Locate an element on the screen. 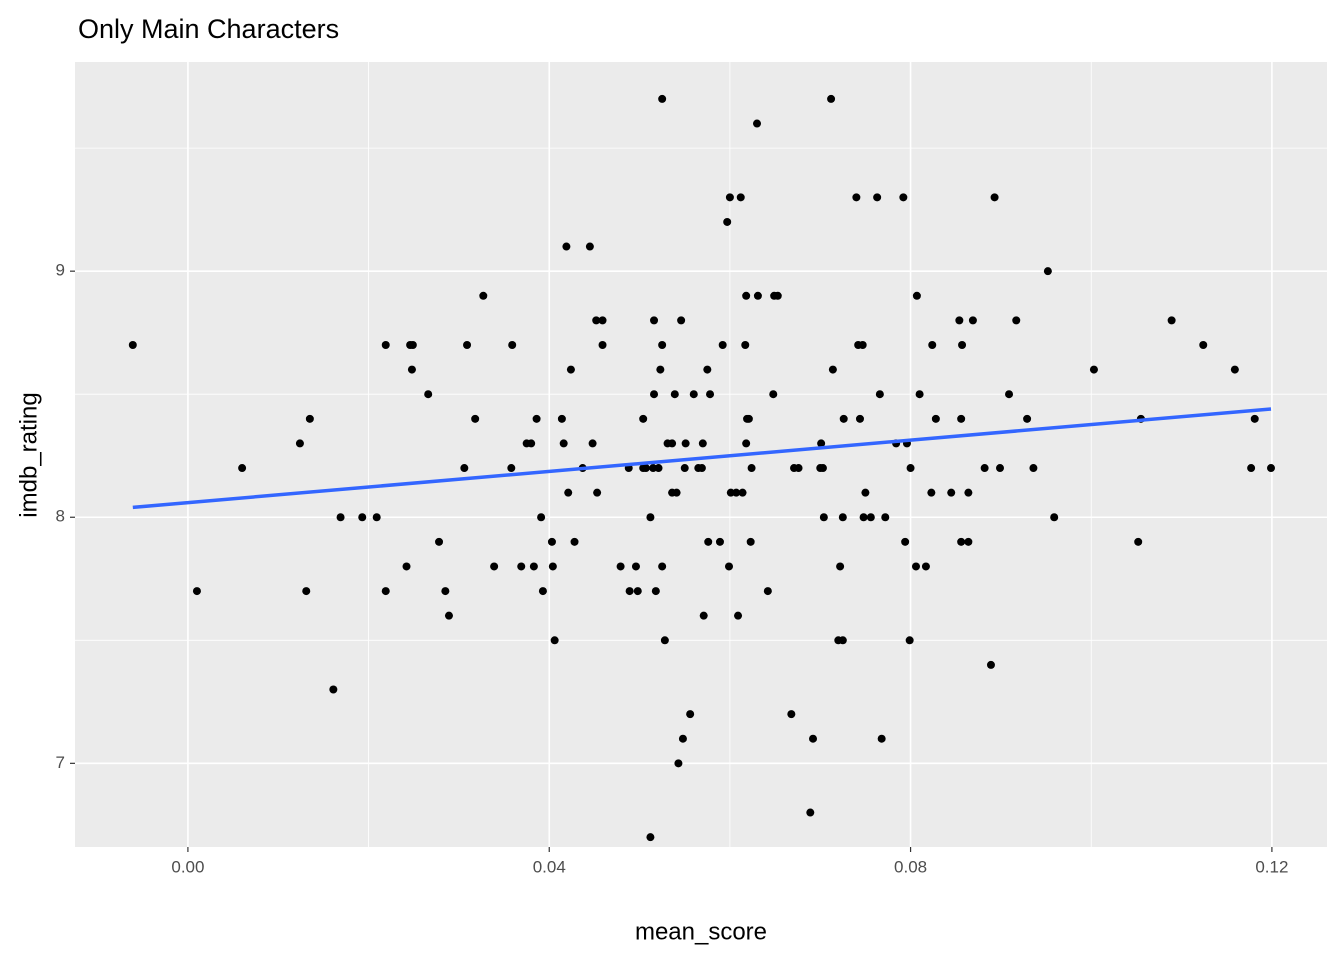 This screenshot has height=960, width=1344. y-tick-label: 9 is located at coordinates (60, 270).